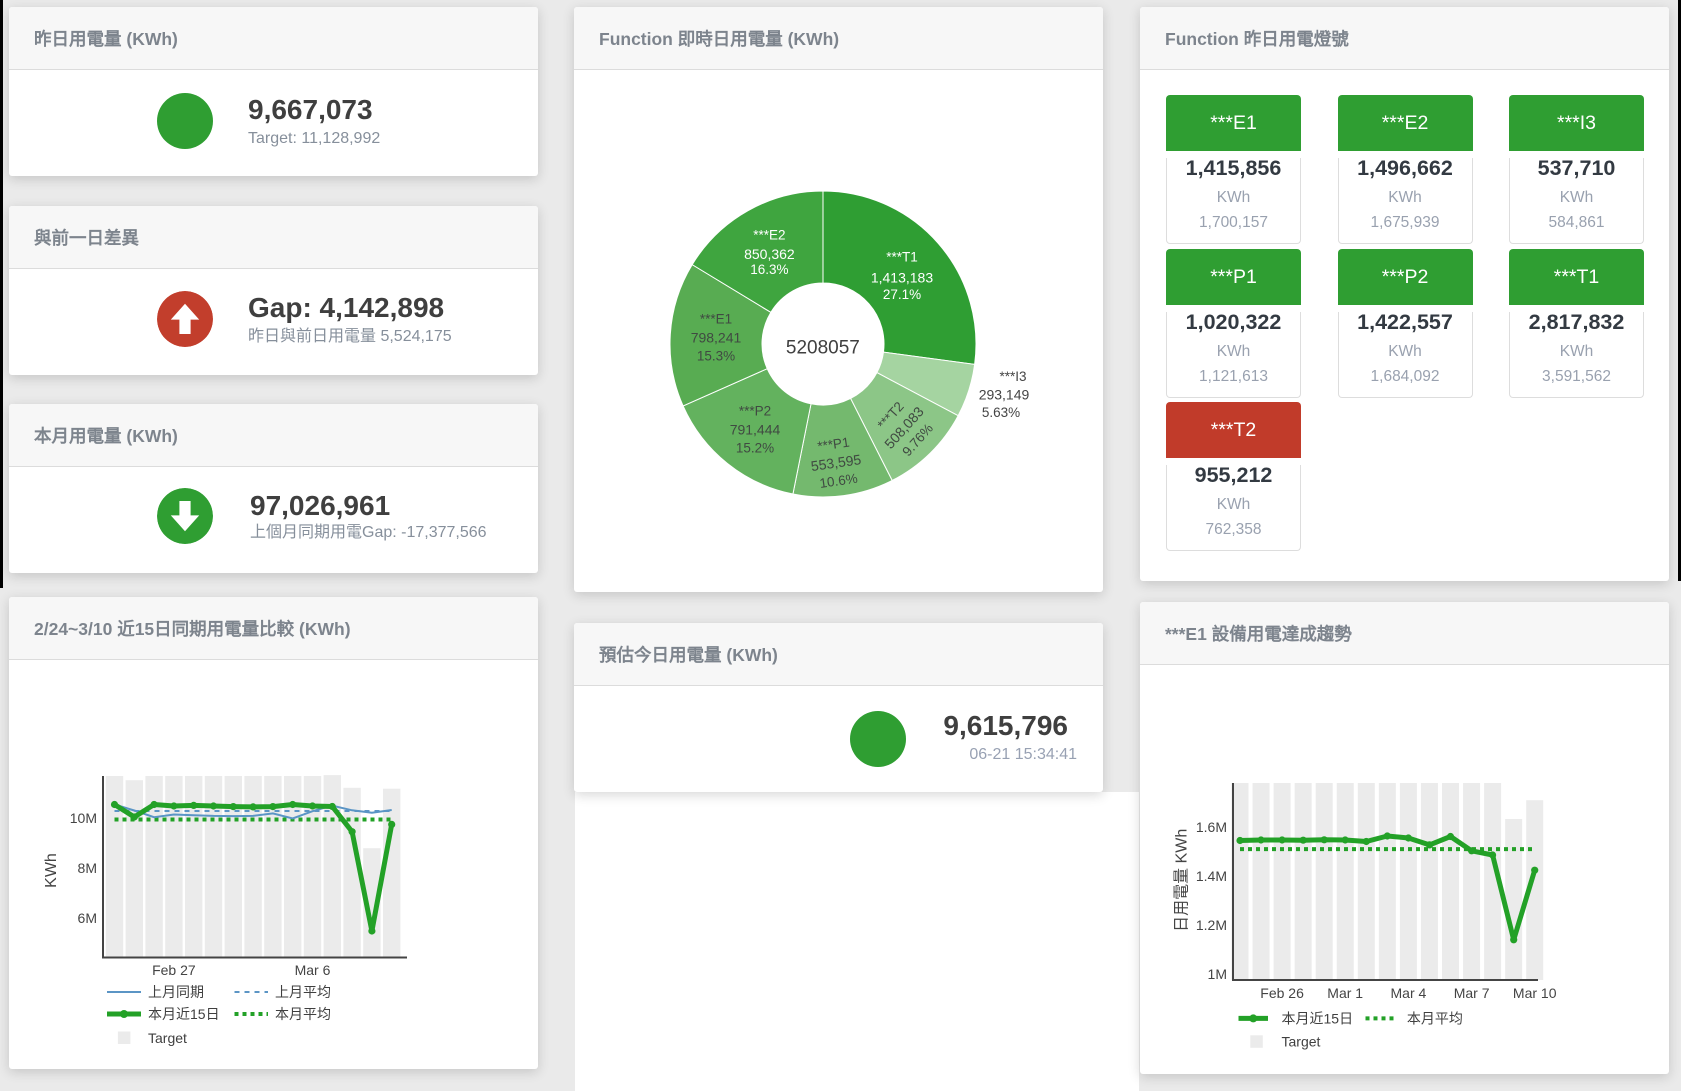  I want to click on svg-text: 791,444, so click(755, 430).